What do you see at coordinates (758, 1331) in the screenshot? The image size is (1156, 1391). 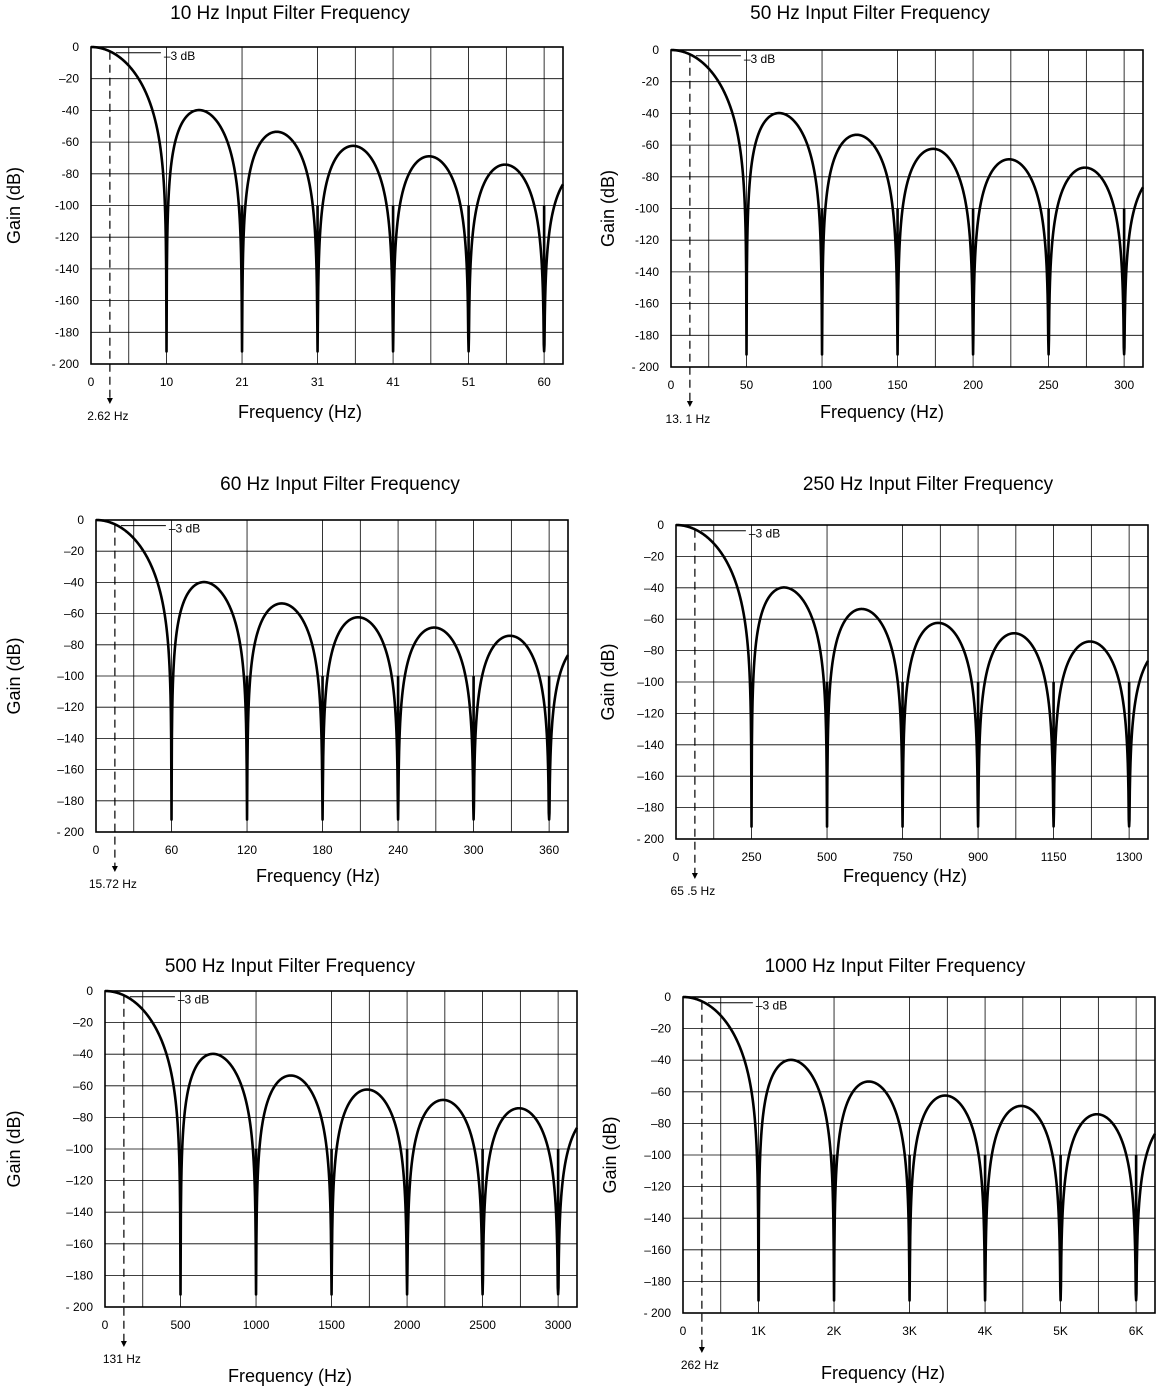 I see `x-tick-label: 1K` at bounding box center [758, 1331].